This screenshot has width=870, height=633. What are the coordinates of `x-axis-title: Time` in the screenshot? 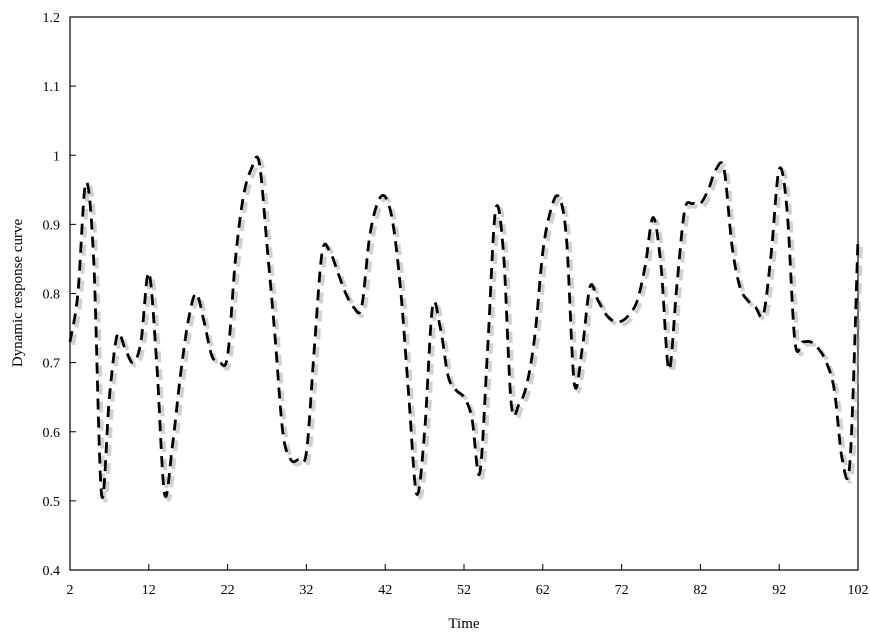 It's located at (463, 624).